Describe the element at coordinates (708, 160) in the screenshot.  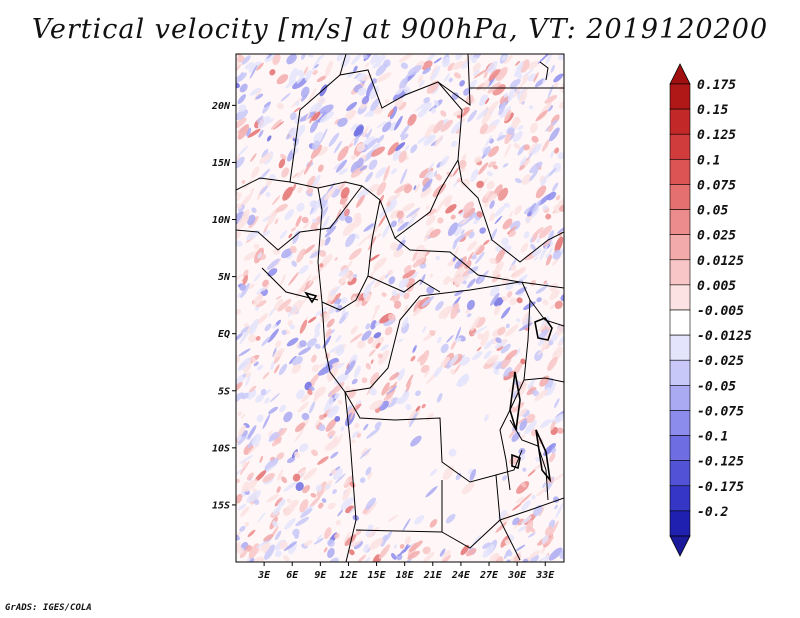
I see `colorbar-label: 0.1` at that location.